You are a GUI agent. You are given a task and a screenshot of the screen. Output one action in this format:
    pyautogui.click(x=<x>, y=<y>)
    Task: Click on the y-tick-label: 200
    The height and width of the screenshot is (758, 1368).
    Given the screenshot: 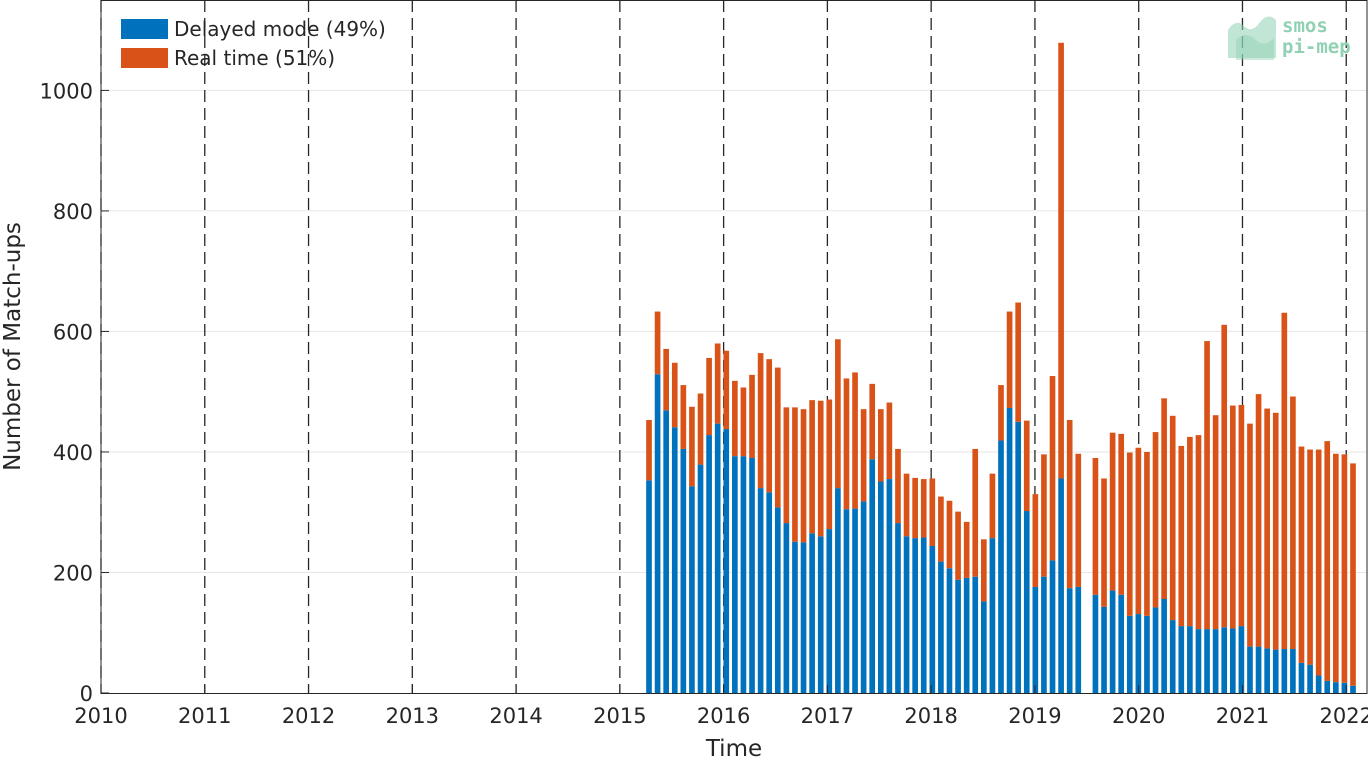 What is the action you would take?
    pyautogui.click(x=73, y=573)
    